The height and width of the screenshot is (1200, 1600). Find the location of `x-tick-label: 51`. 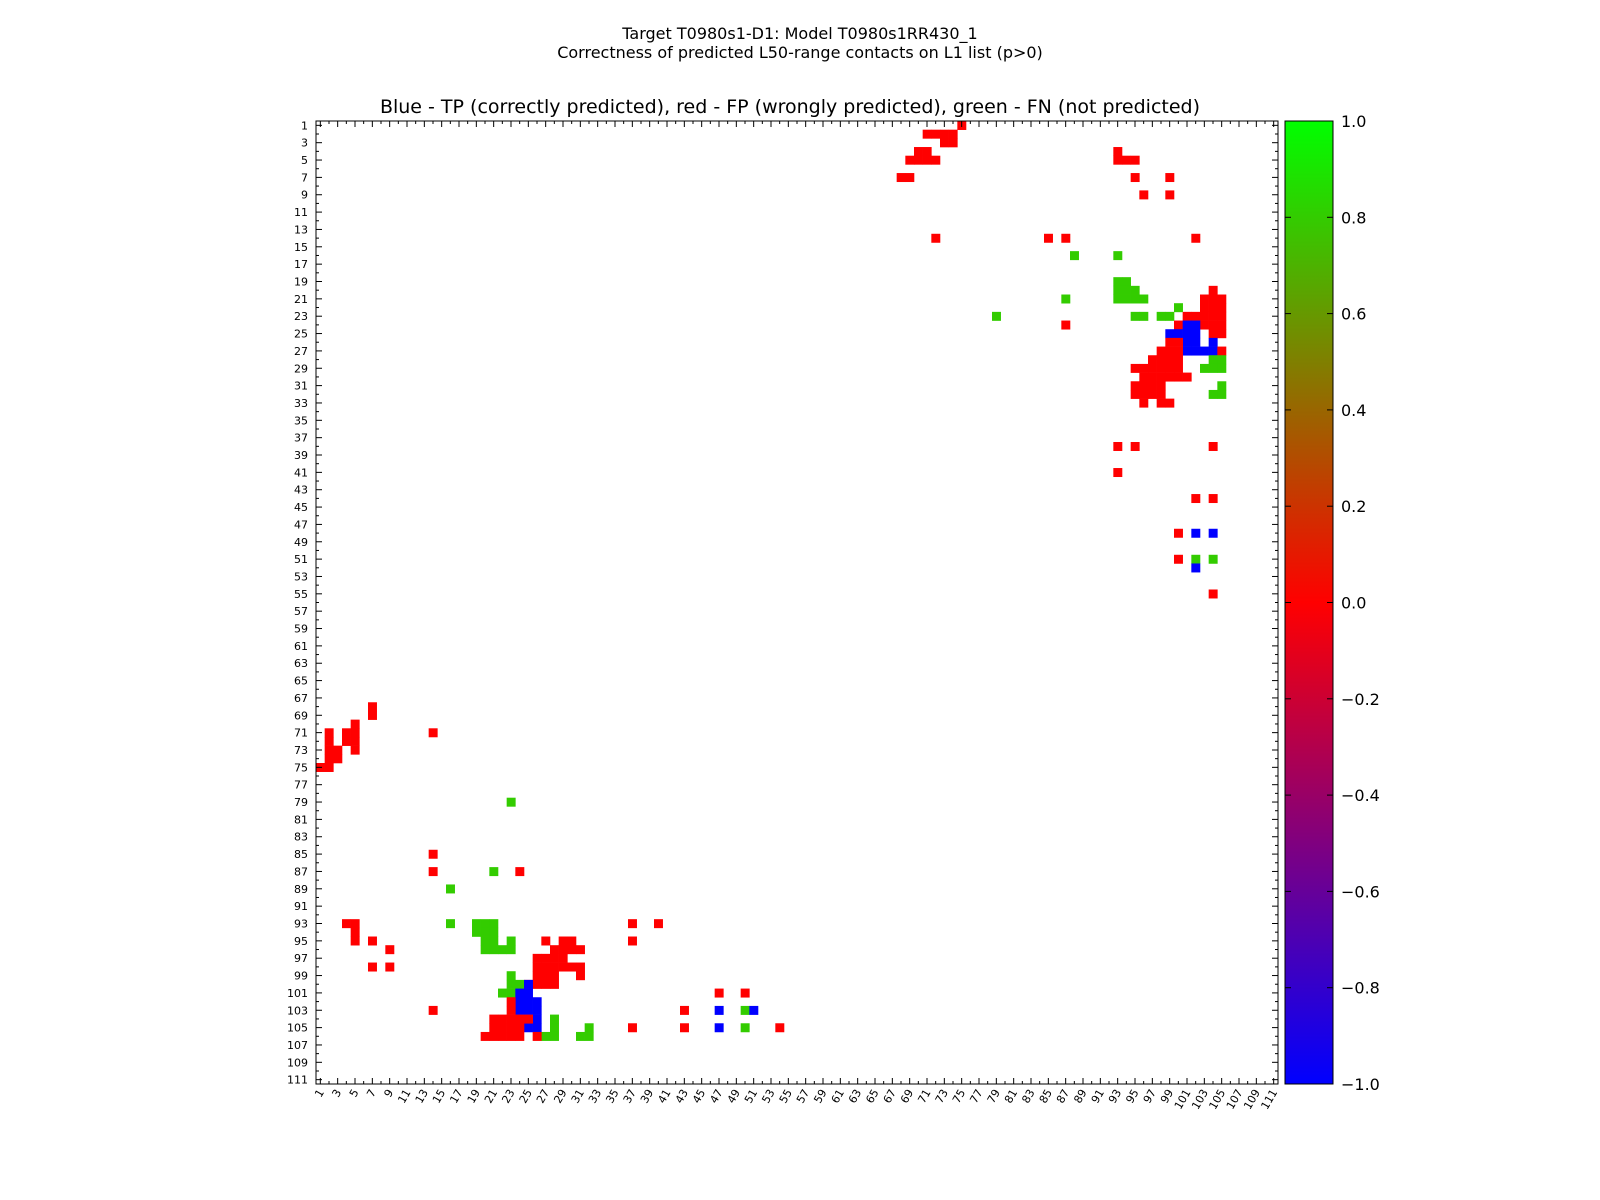

x-tick-label: 51 is located at coordinates (751, 1096).